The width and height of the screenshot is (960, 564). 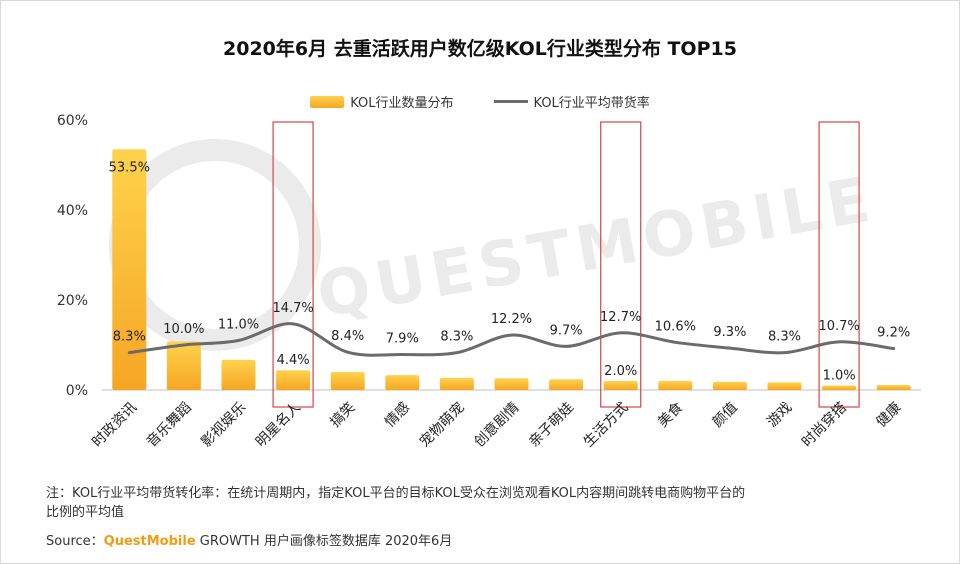 I want to click on highlight-box-生活方式, so click(x=621, y=264).